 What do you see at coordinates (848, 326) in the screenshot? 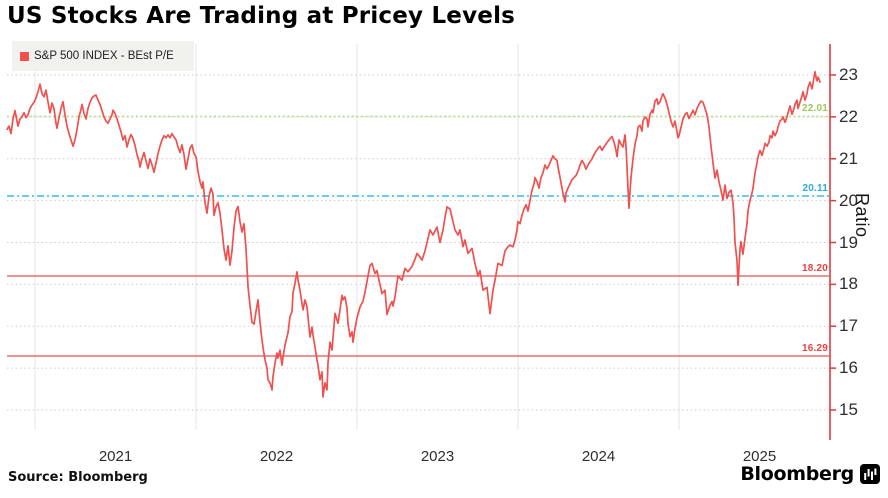
I see `y-tick-label: 17` at bounding box center [848, 326].